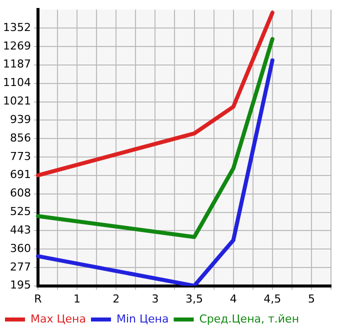 The image size is (345, 335). Describe the element at coordinates (233, 299) in the screenshot. I see `x-tick-label: 4` at that location.